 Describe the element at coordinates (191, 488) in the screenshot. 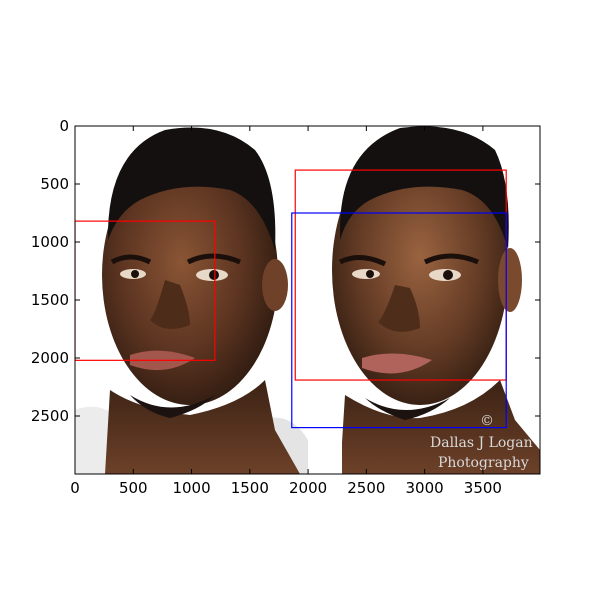

I see `x-tick-label: 1000` at that location.